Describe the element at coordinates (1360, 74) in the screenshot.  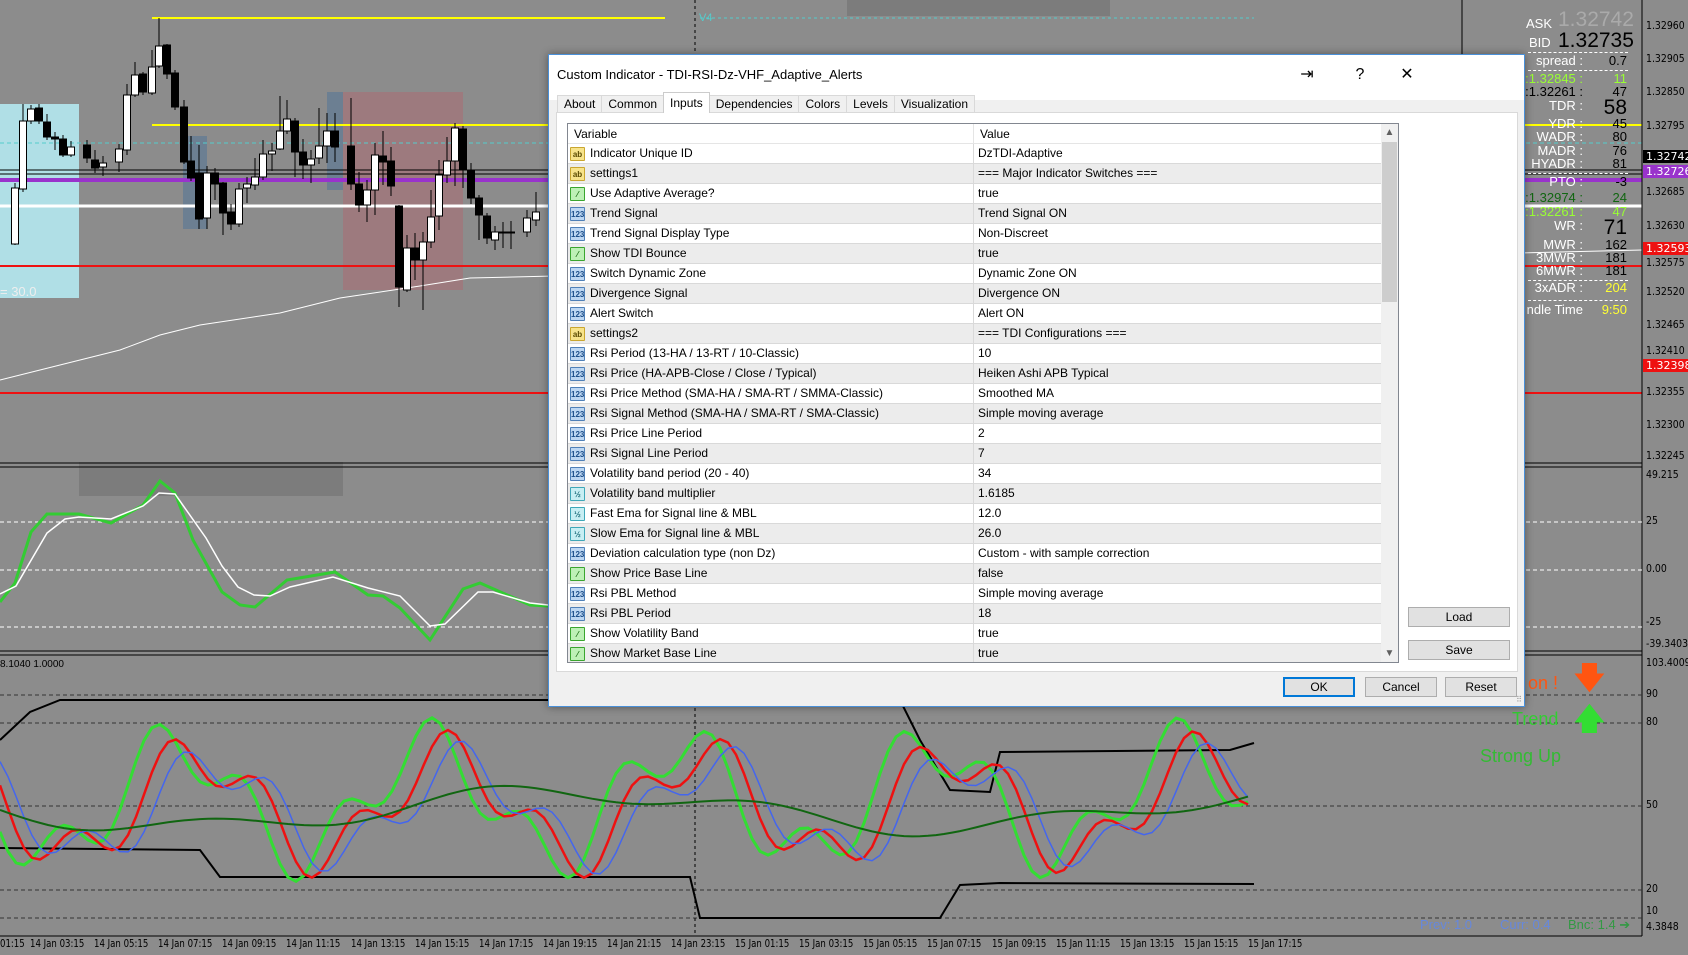
I see `help-button: ?` at that location.